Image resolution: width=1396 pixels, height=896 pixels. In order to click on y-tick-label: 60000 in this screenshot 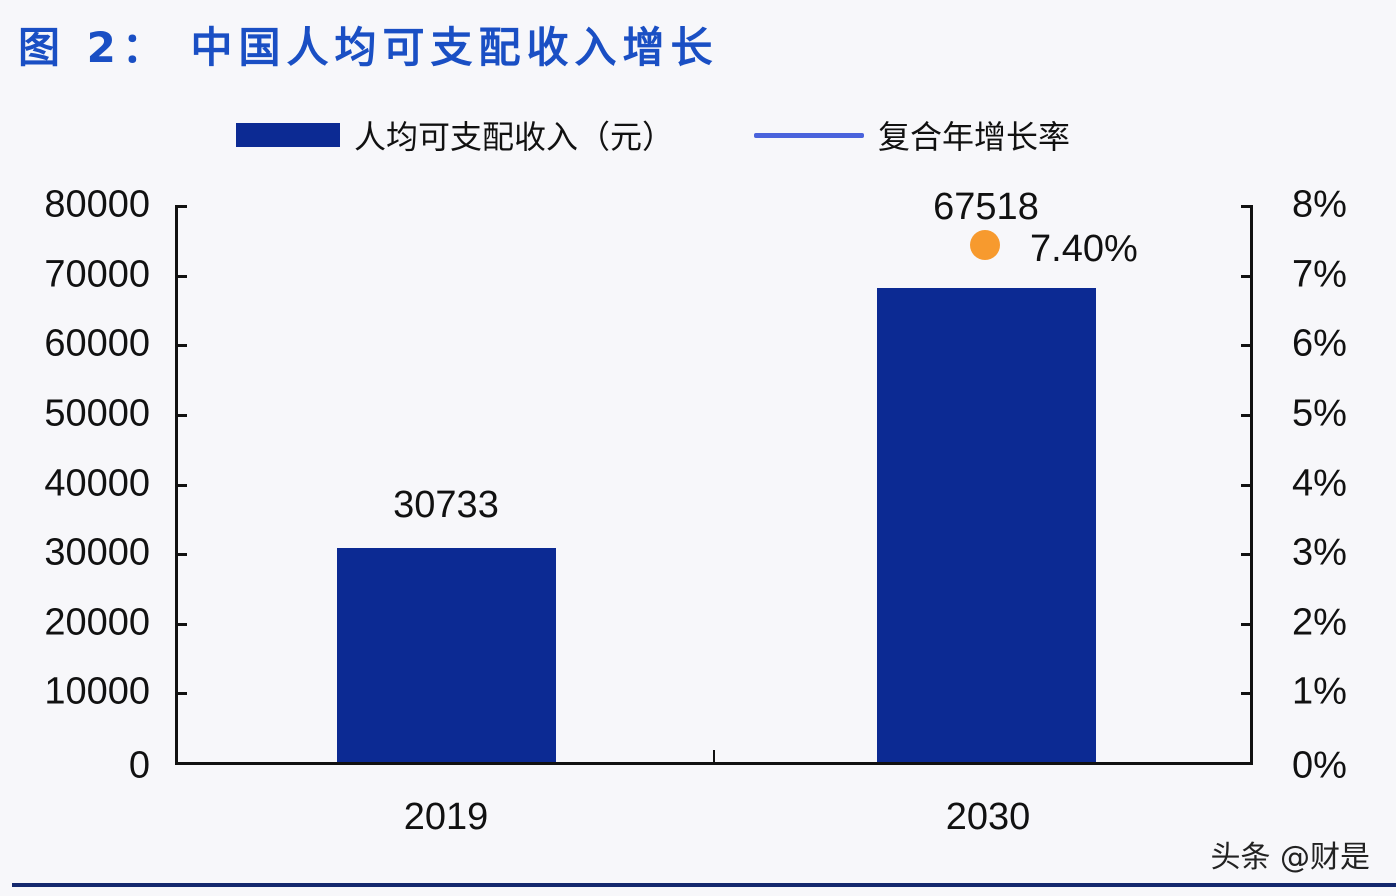, I will do `click(97, 343)`.